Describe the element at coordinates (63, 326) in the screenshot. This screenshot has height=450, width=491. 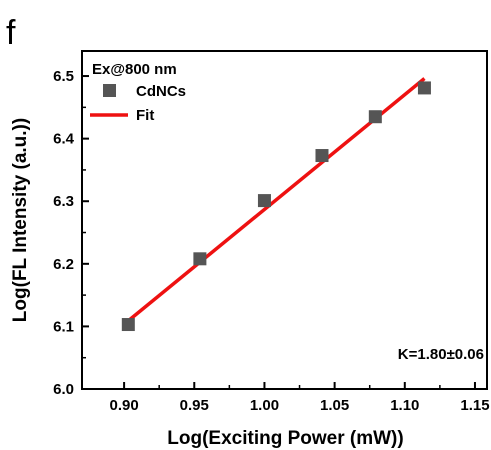
I see `y-tick-label: 6.1` at that location.